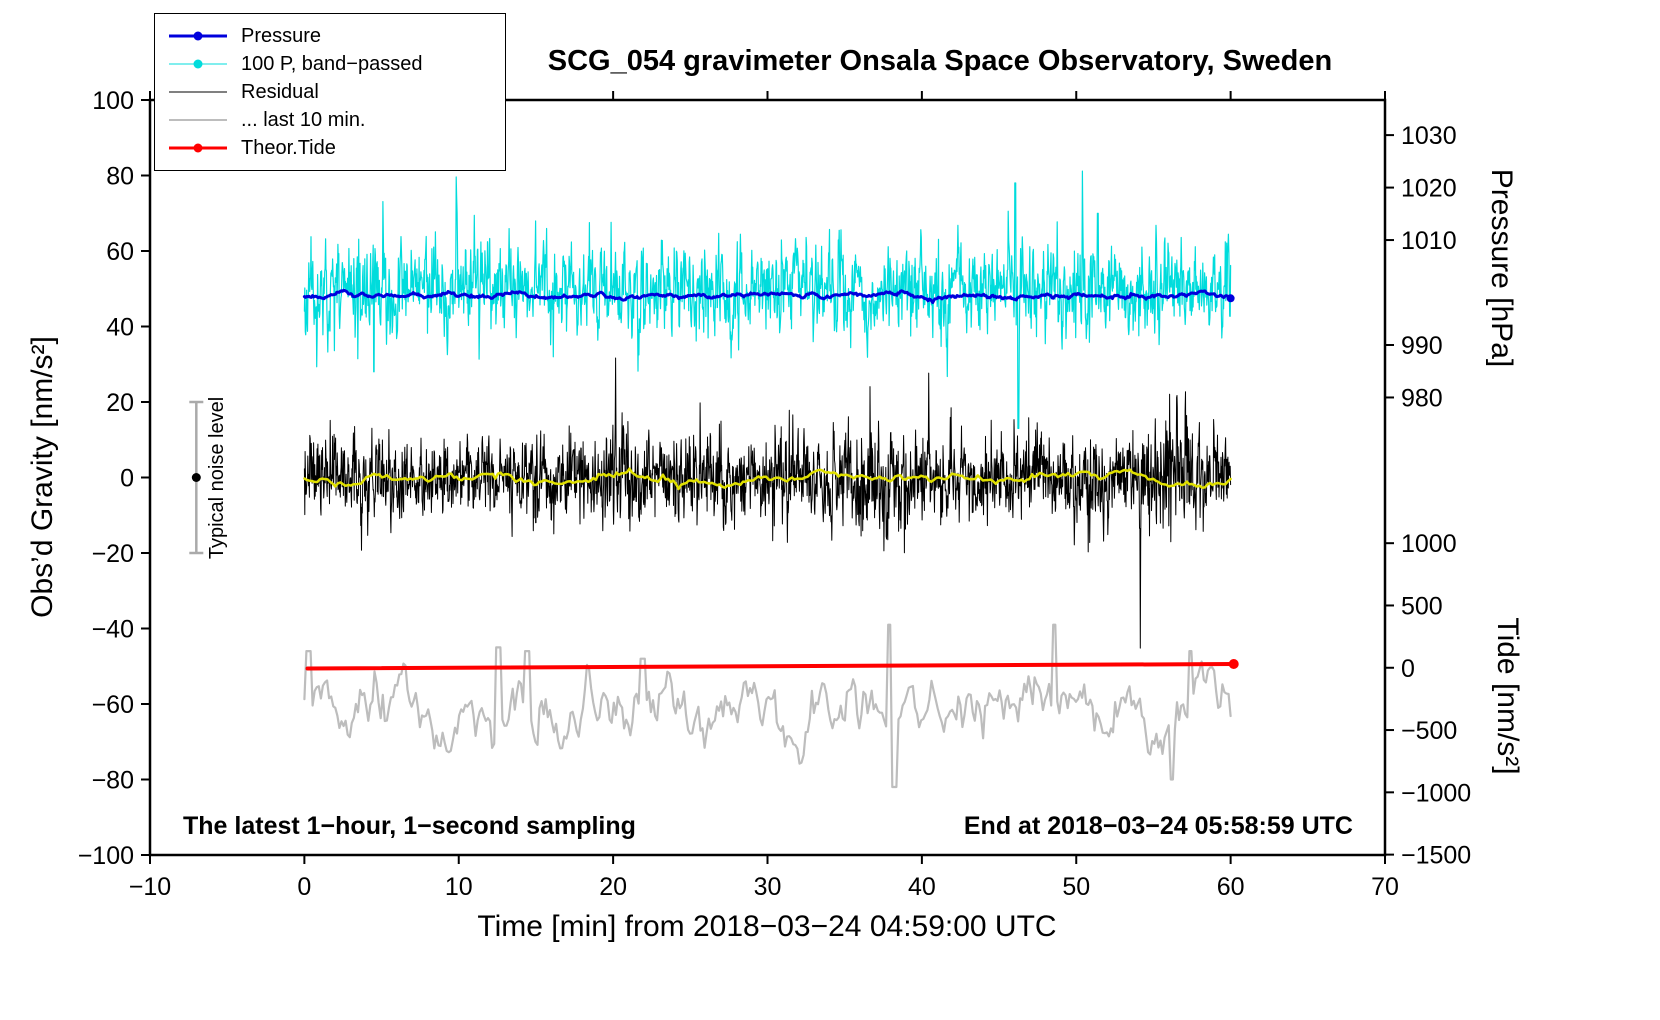 The image size is (1660, 1020). I want to click on legend-label: Pressure, so click(281, 35).